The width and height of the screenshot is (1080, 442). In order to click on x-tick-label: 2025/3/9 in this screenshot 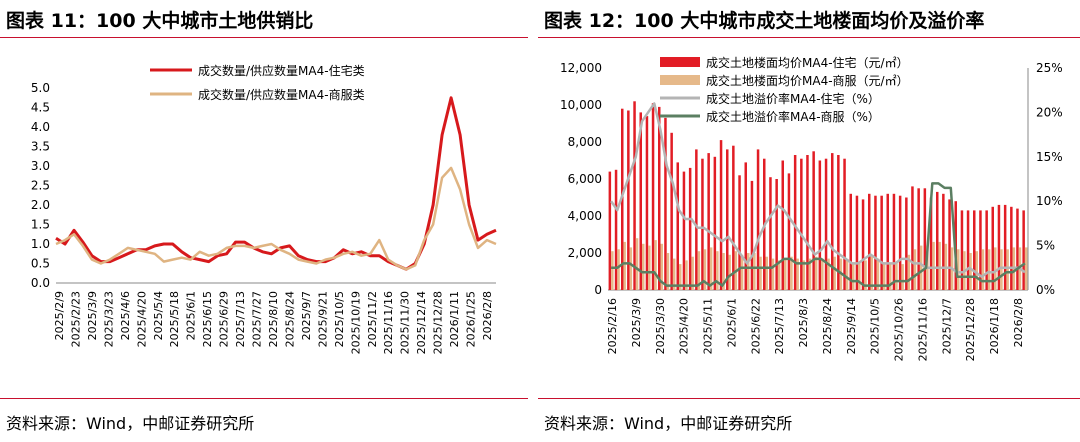, I will do `click(92, 315)`.